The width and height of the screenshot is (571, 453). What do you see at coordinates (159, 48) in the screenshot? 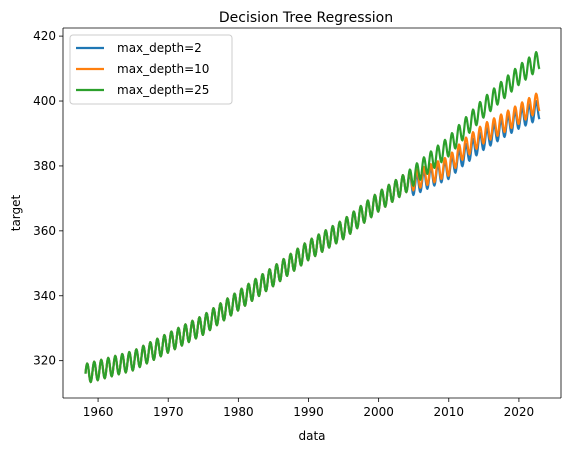
I see `legend-label-1: max_depth=2` at bounding box center [159, 48].